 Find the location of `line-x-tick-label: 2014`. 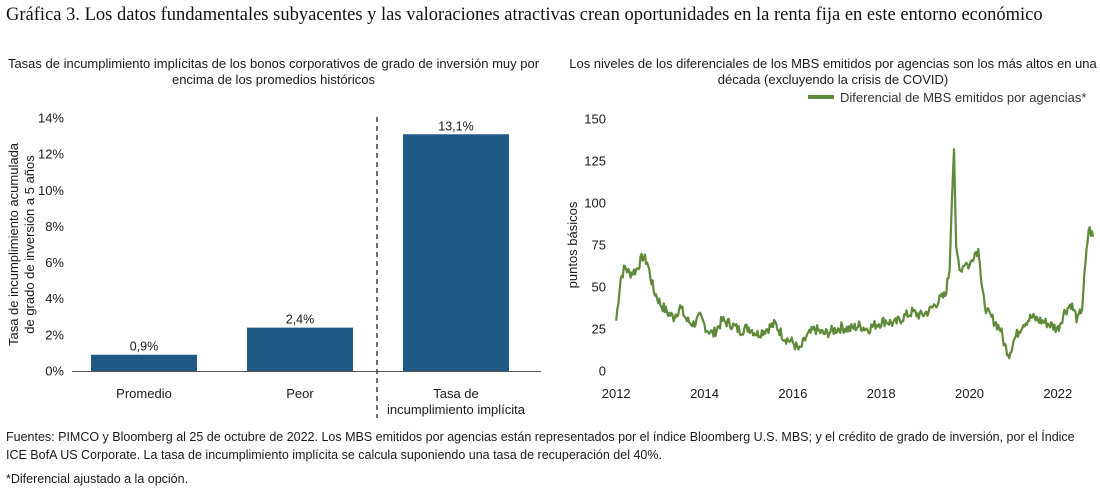

line-x-tick-label: 2014 is located at coordinates (704, 393).